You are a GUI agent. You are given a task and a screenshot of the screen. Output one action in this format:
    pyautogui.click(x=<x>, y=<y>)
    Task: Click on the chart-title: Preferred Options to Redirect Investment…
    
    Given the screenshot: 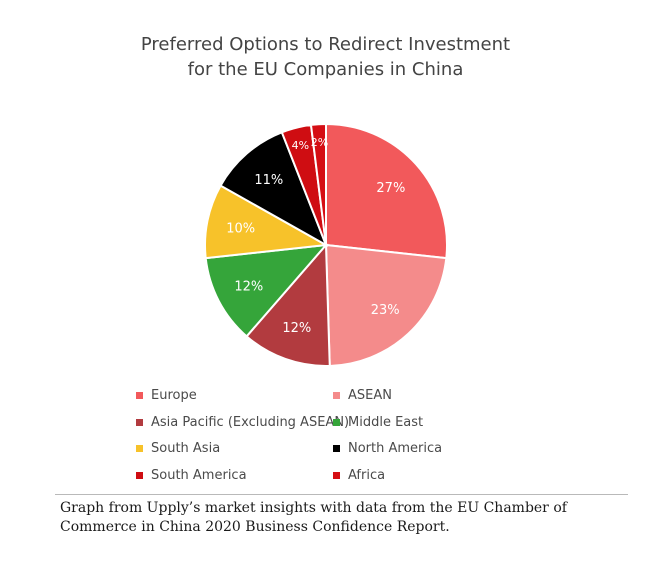 What is the action you would take?
    pyautogui.click(x=325, y=57)
    